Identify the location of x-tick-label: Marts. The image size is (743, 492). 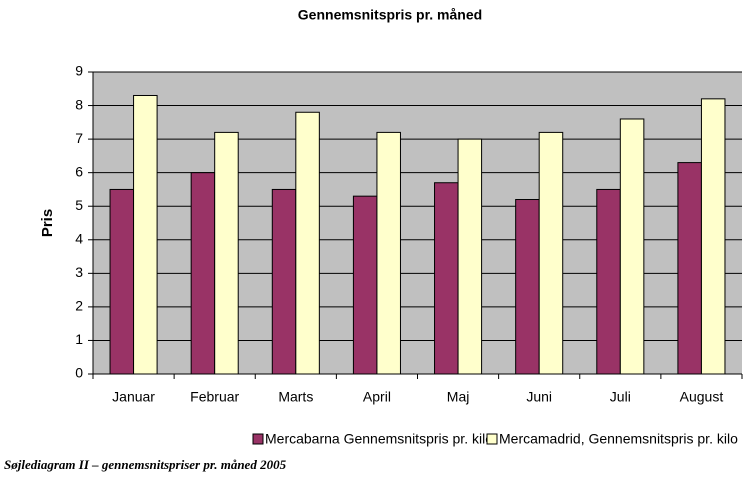
(295, 397).